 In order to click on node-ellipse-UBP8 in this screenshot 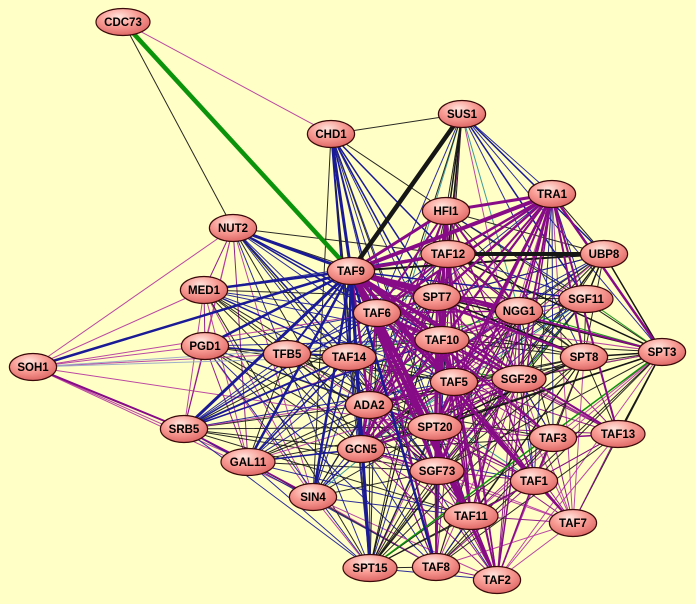, I will do `click(604, 254)`.